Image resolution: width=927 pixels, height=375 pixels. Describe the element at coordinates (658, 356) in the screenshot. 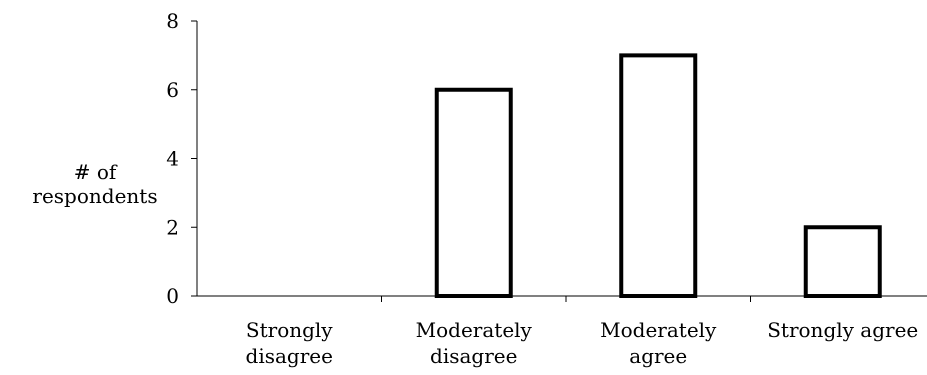

I see `x-tick-label: agree` at that location.